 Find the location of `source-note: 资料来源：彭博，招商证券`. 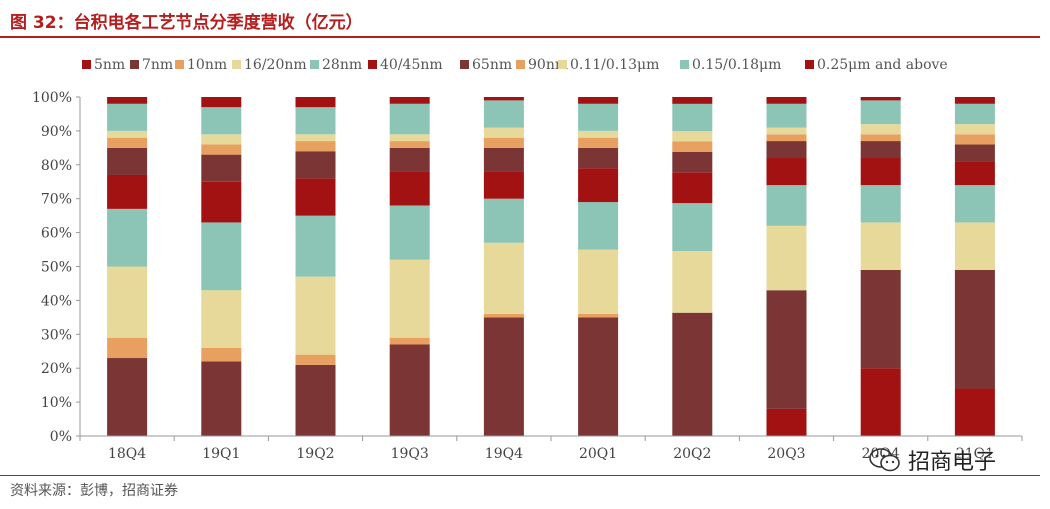

source-note: 资料来源：彭博，招商证券 is located at coordinates (94, 491).